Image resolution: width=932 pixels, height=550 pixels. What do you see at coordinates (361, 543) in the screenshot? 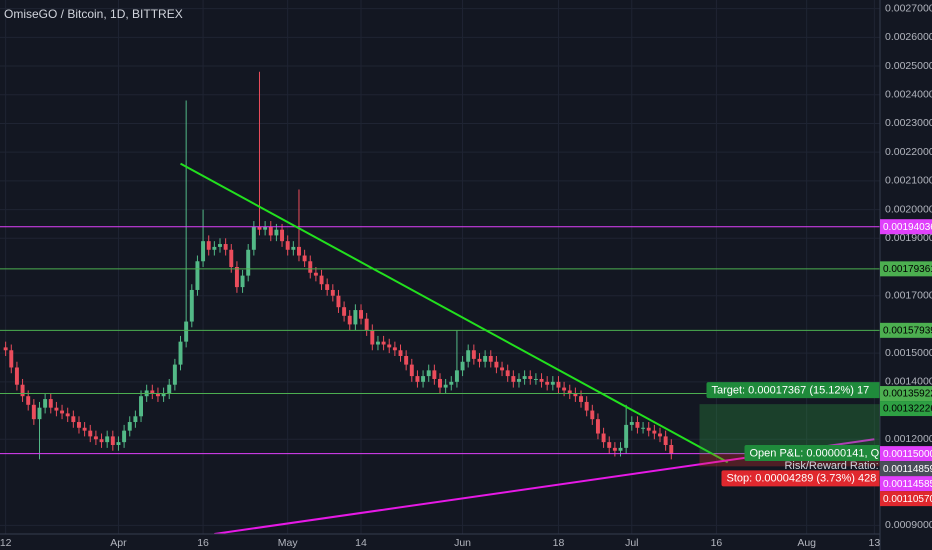
I see `x-tick-label: 14` at bounding box center [361, 543].